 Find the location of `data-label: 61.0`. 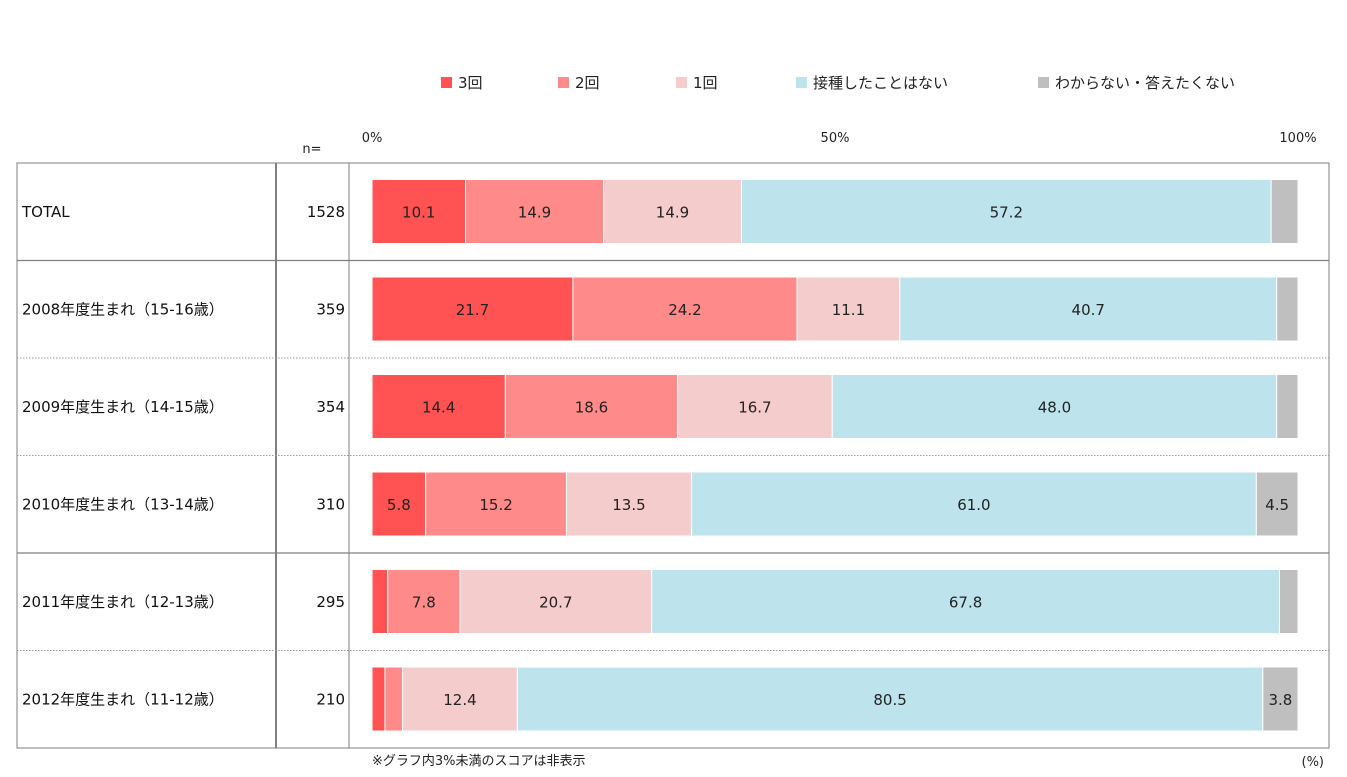

data-label: 61.0 is located at coordinates (973, 505).